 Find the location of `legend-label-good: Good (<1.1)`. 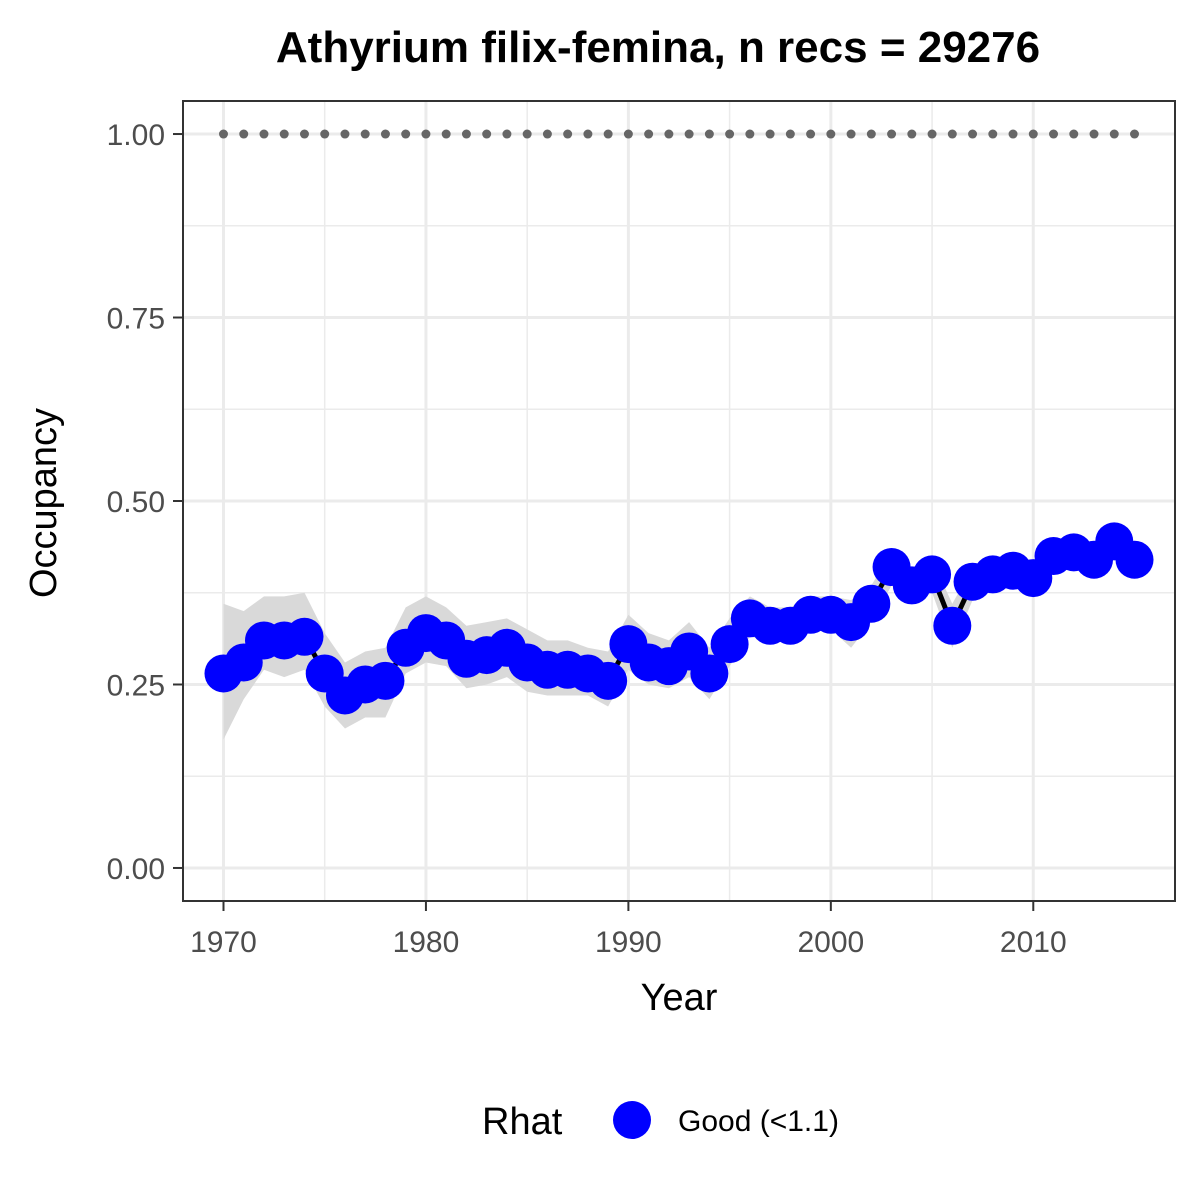

legend-label-good: Good (<1.1) is located at coordinates (758, 1121).